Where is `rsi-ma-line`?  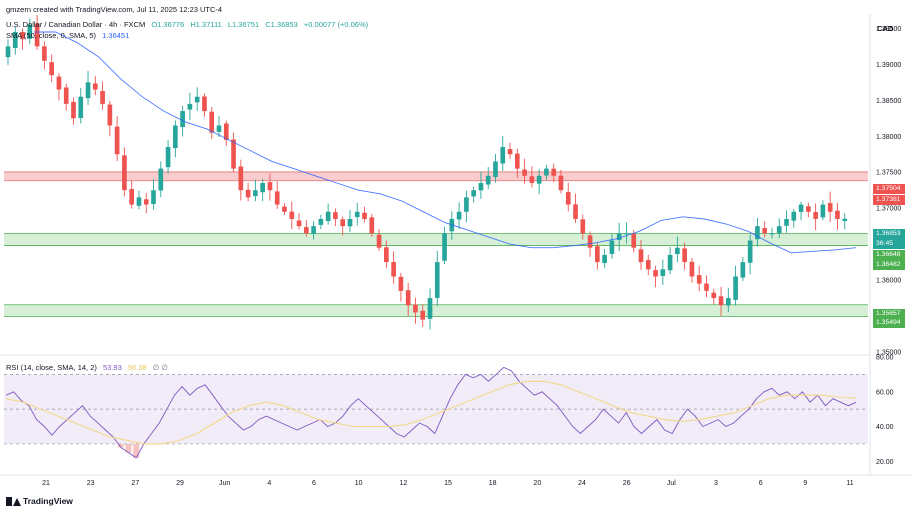 rsi-ma-line is located at coordinates (431, 412).